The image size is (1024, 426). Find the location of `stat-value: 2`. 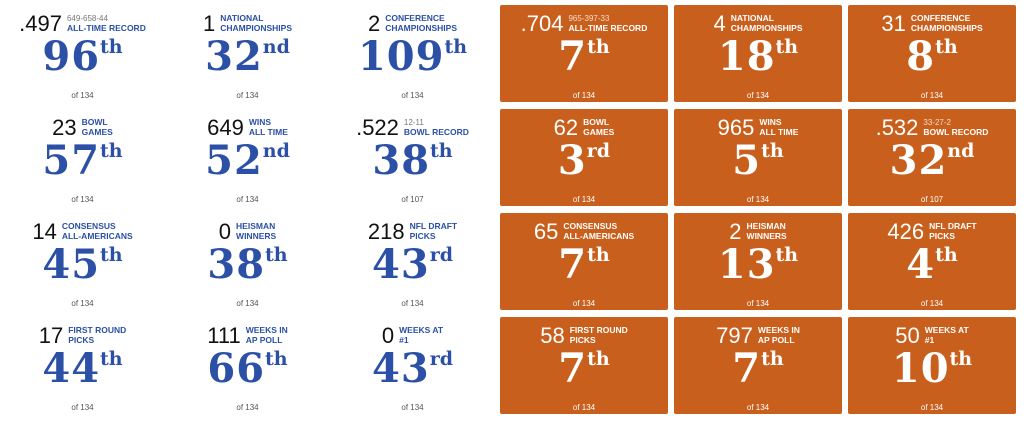

stat-value: 2 is located at coordinates (735, 231).